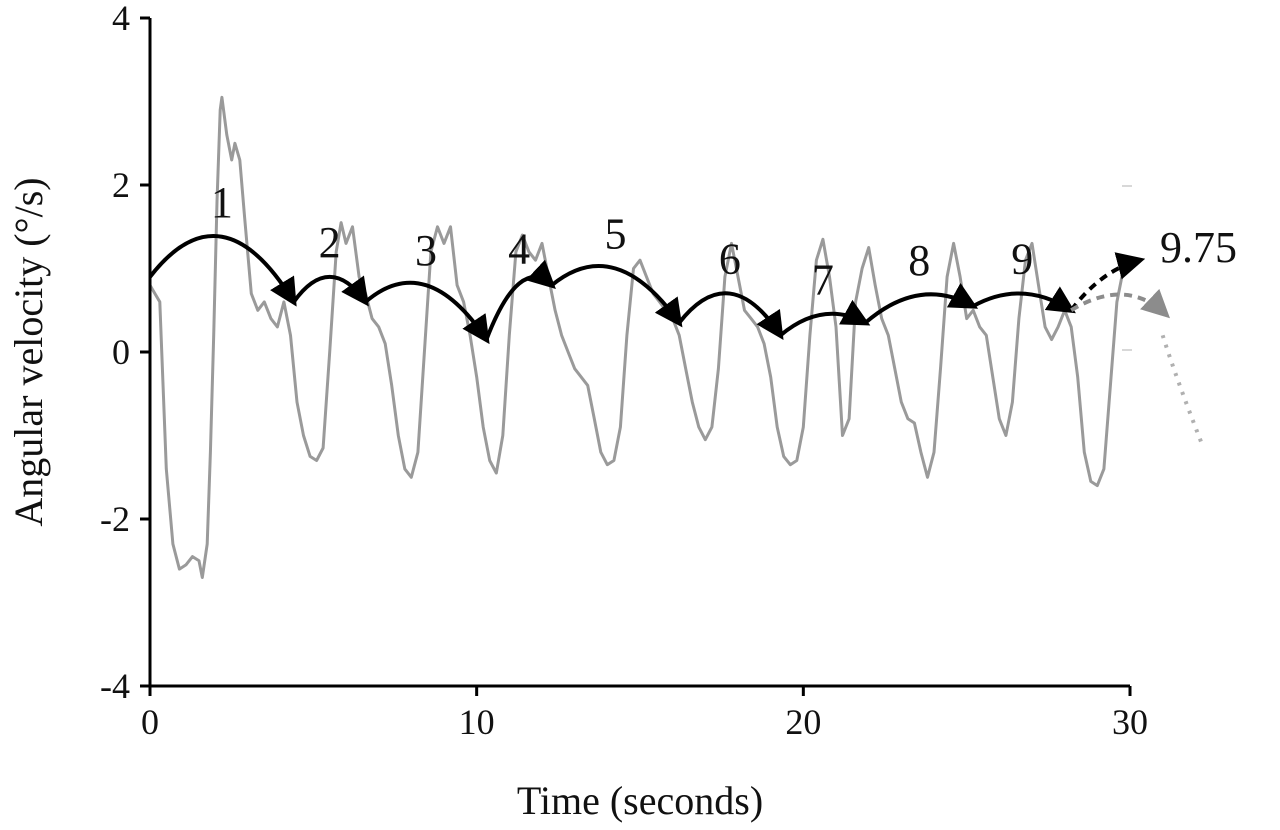 Image resolution: width=1280 pixels, height=830 pixels. I want to click on cycle-label-3: 3, so click(426, 250).